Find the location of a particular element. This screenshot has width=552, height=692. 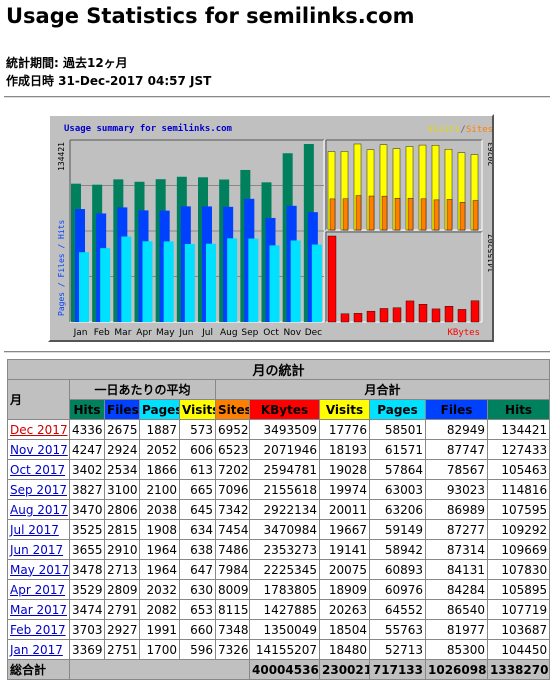

table-title: 月の統計 is located at coordinates (278, 369).